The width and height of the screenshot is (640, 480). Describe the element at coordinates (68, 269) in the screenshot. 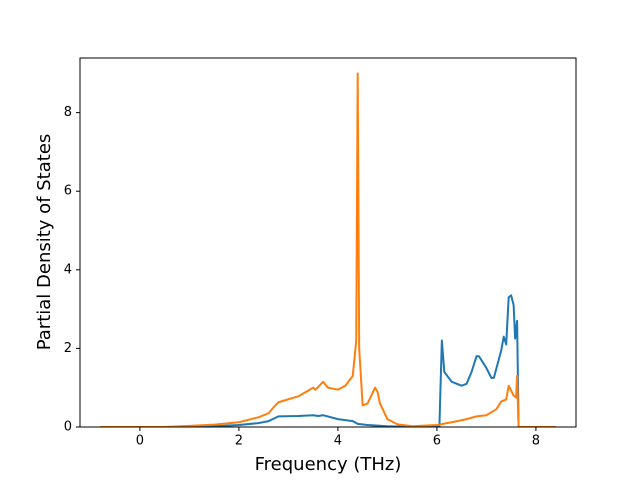

I see `y-tick-label: 4` at that location.